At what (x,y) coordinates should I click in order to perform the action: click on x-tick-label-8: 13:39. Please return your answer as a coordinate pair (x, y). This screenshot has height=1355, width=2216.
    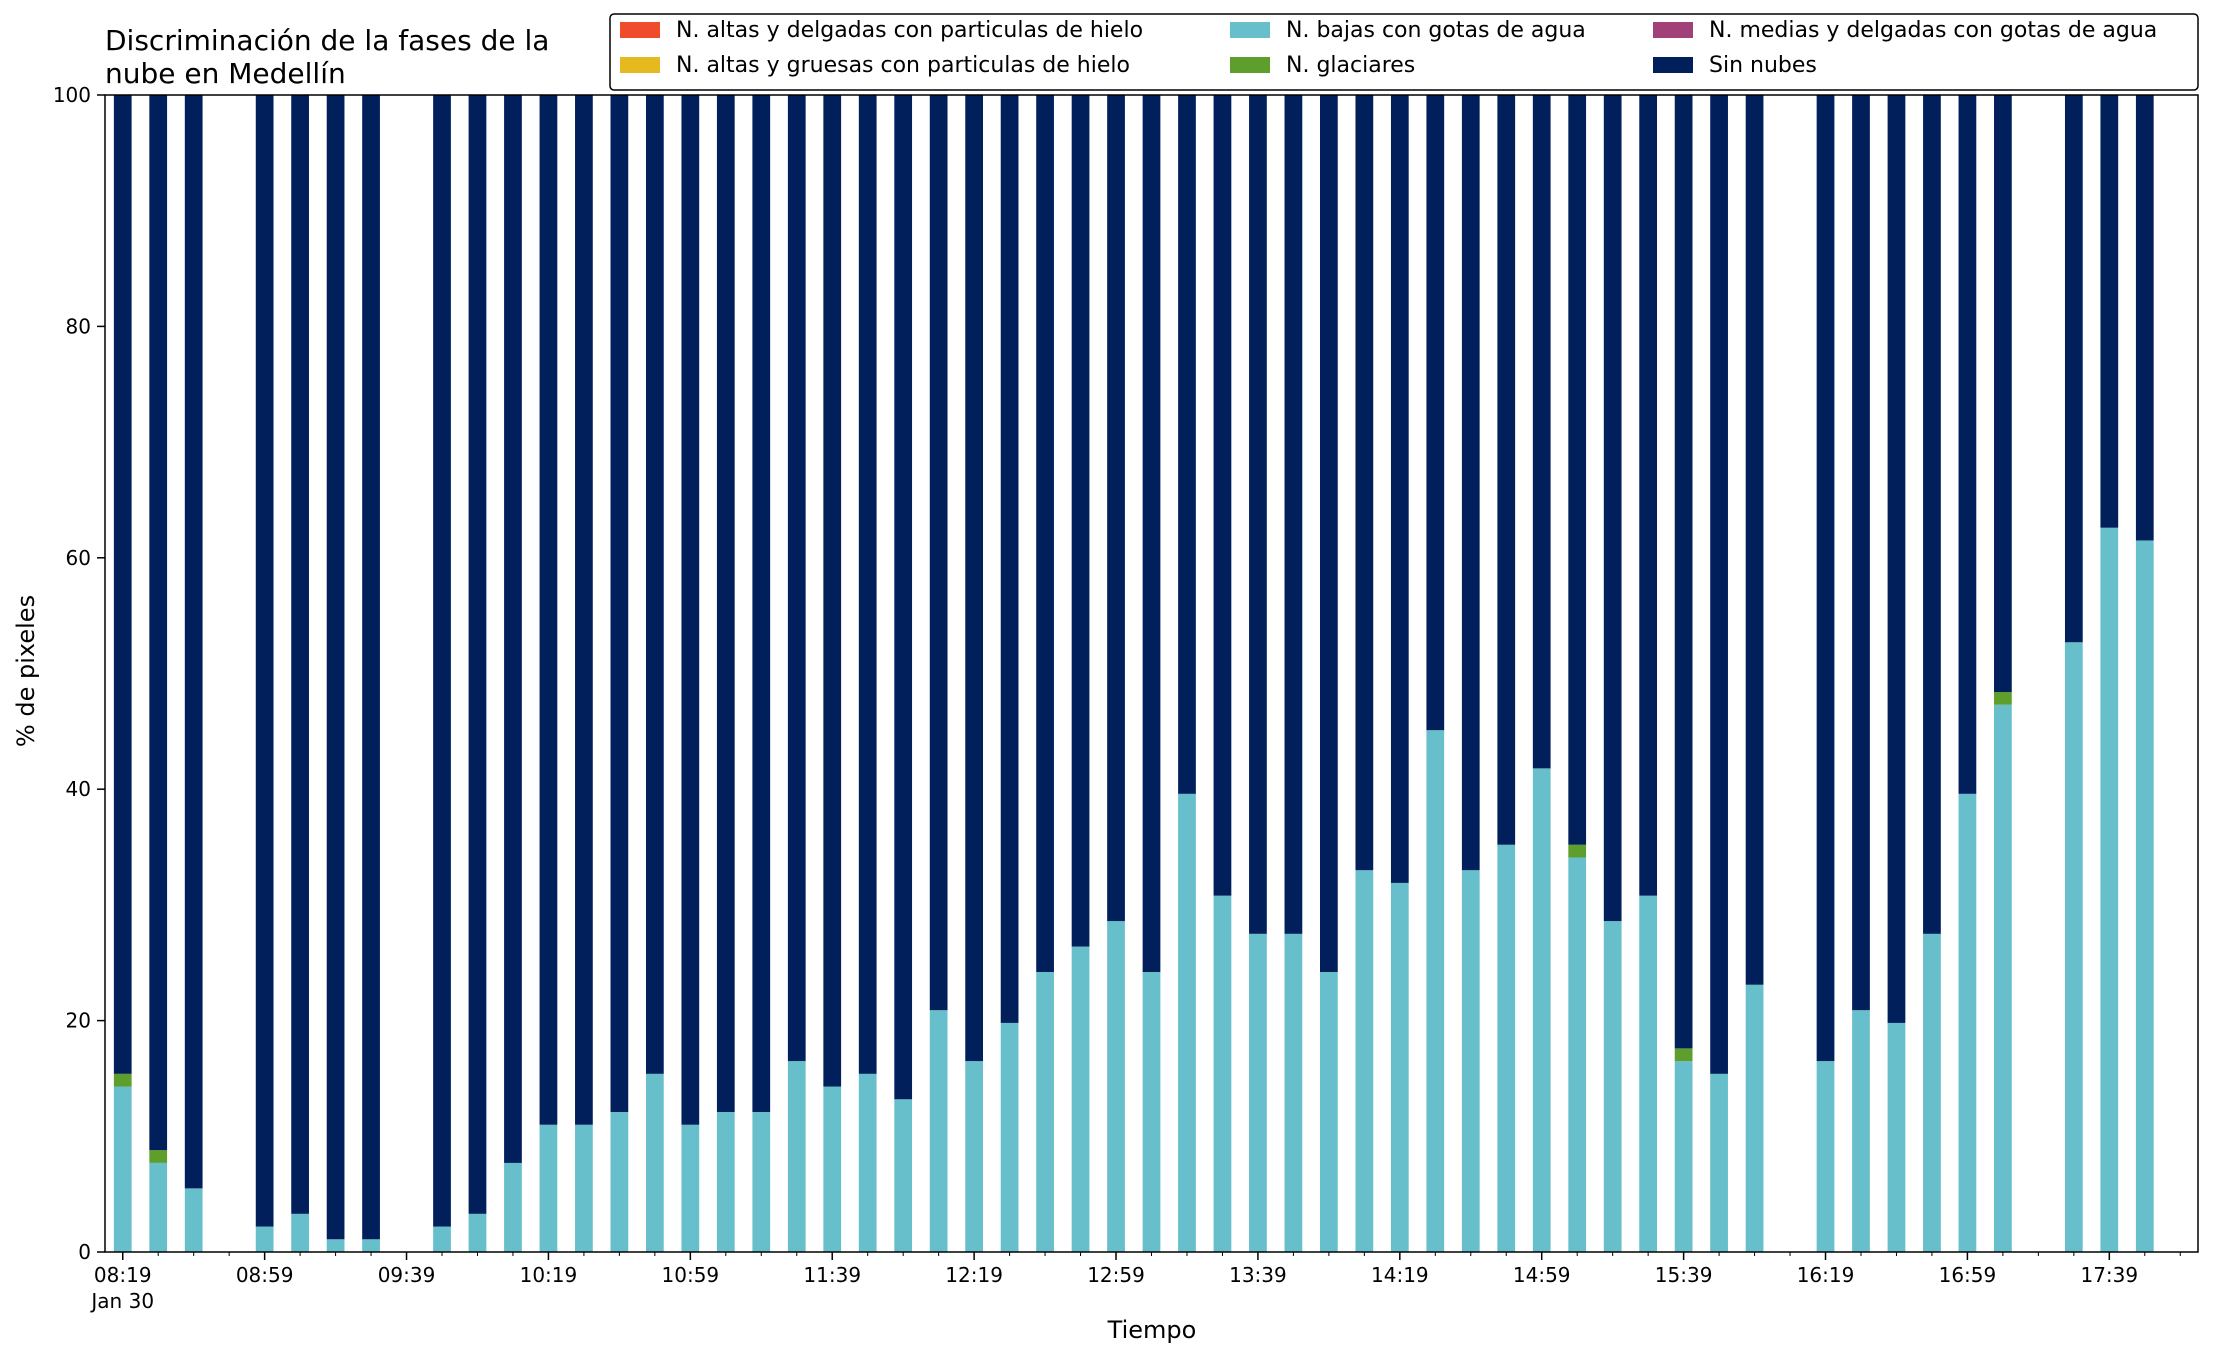
    Looking at the image, I should click on (1258, 1275).